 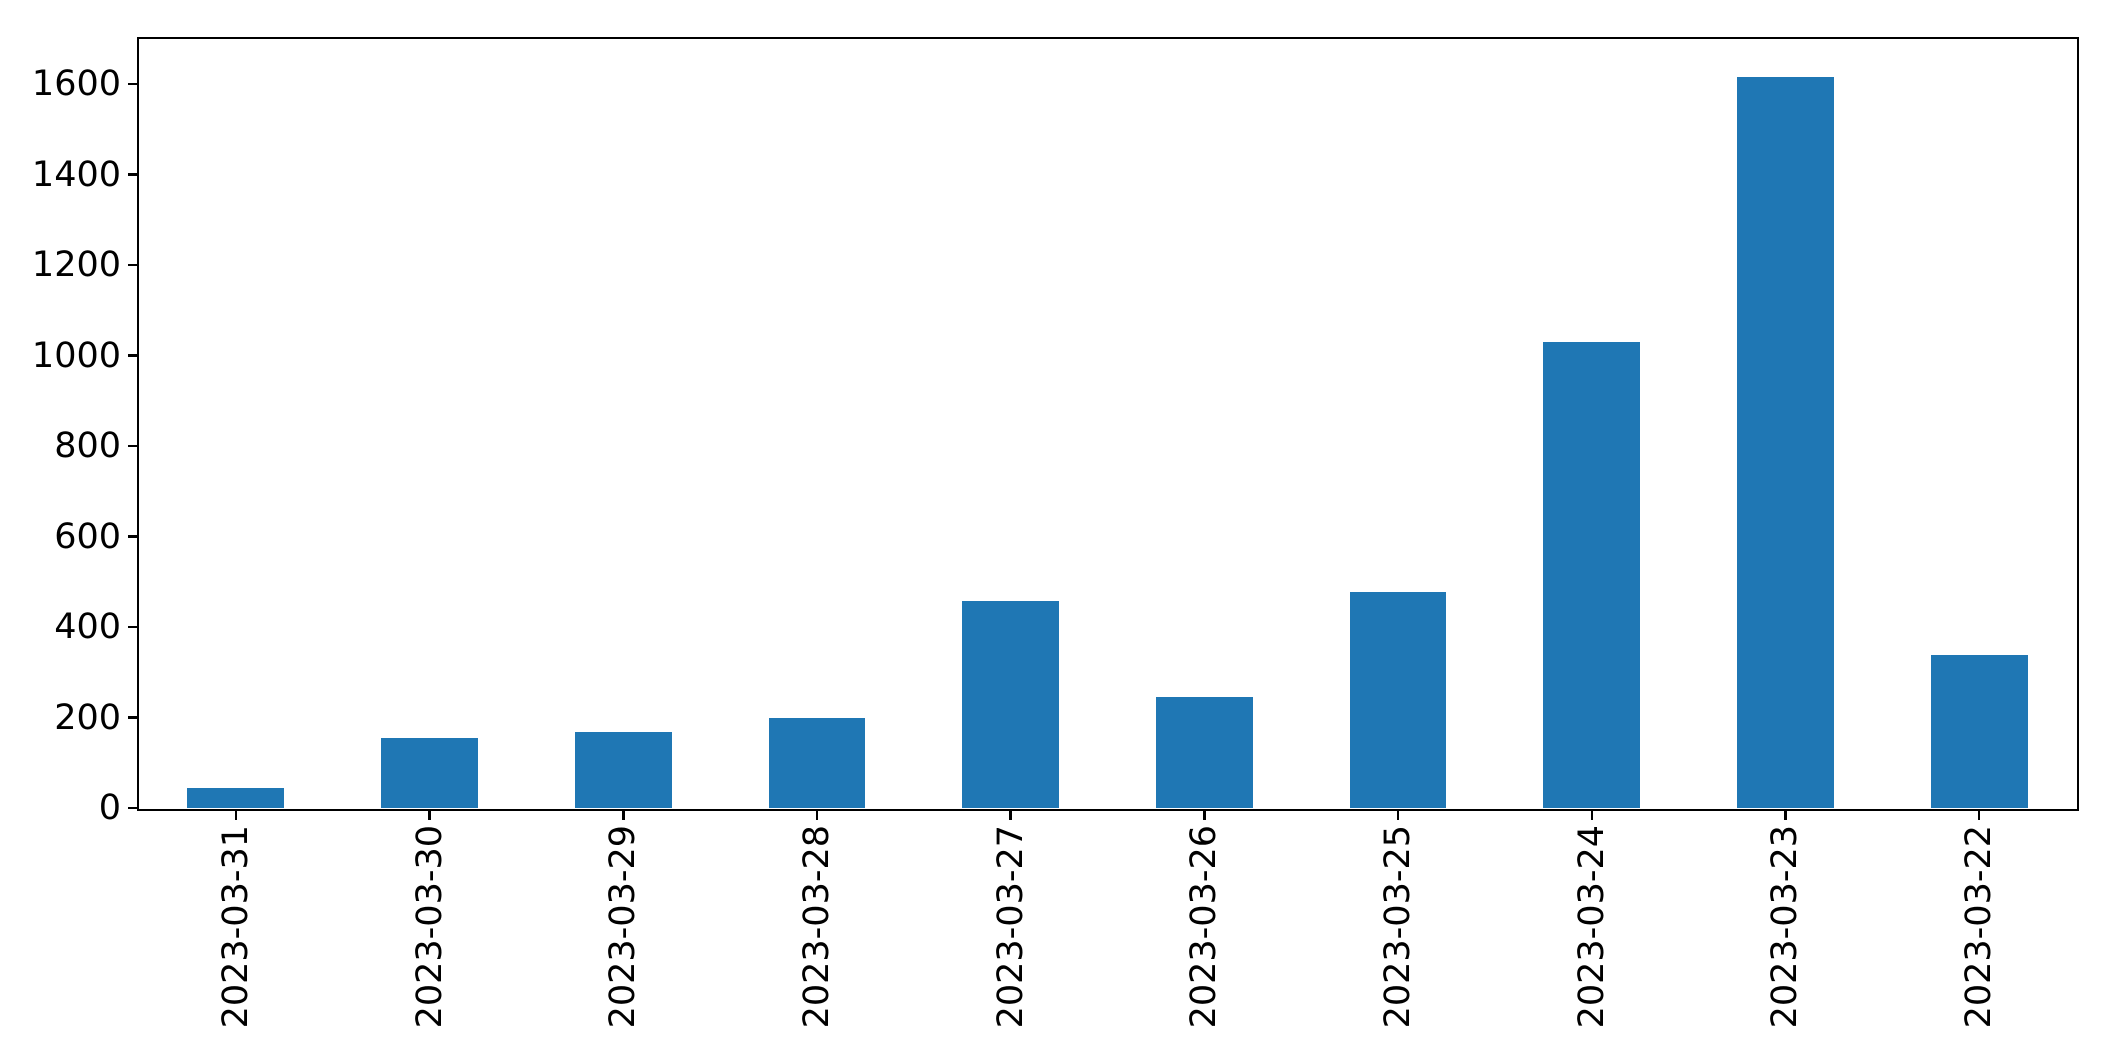 What do you see at coordinates (1010, 927) in the screenshot?
I see `x-tick-label: 2023-03-27` at bounding box center [1010, 927].